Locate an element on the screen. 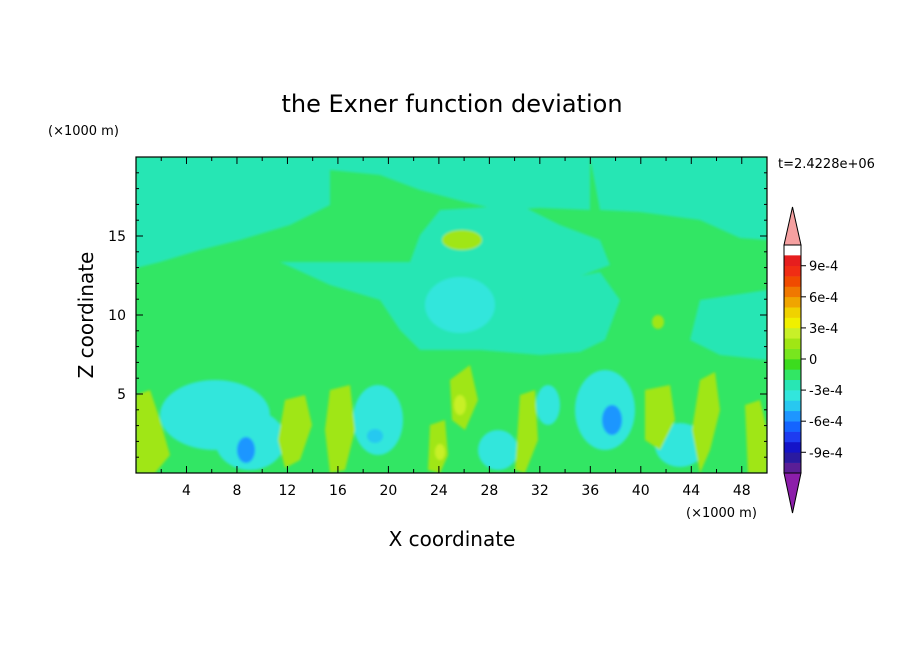 The width and height of the screenshot is (904, 654). x-tick-label: 48 is located at coordinates (742, 491).